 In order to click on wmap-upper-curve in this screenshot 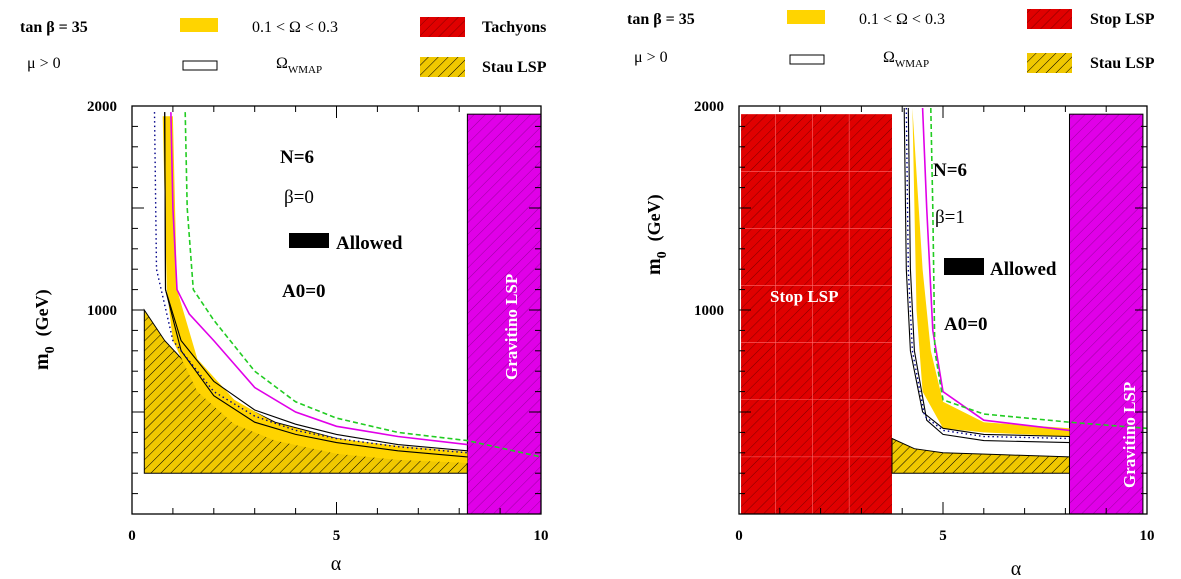, I will do `click(986, 272)`.